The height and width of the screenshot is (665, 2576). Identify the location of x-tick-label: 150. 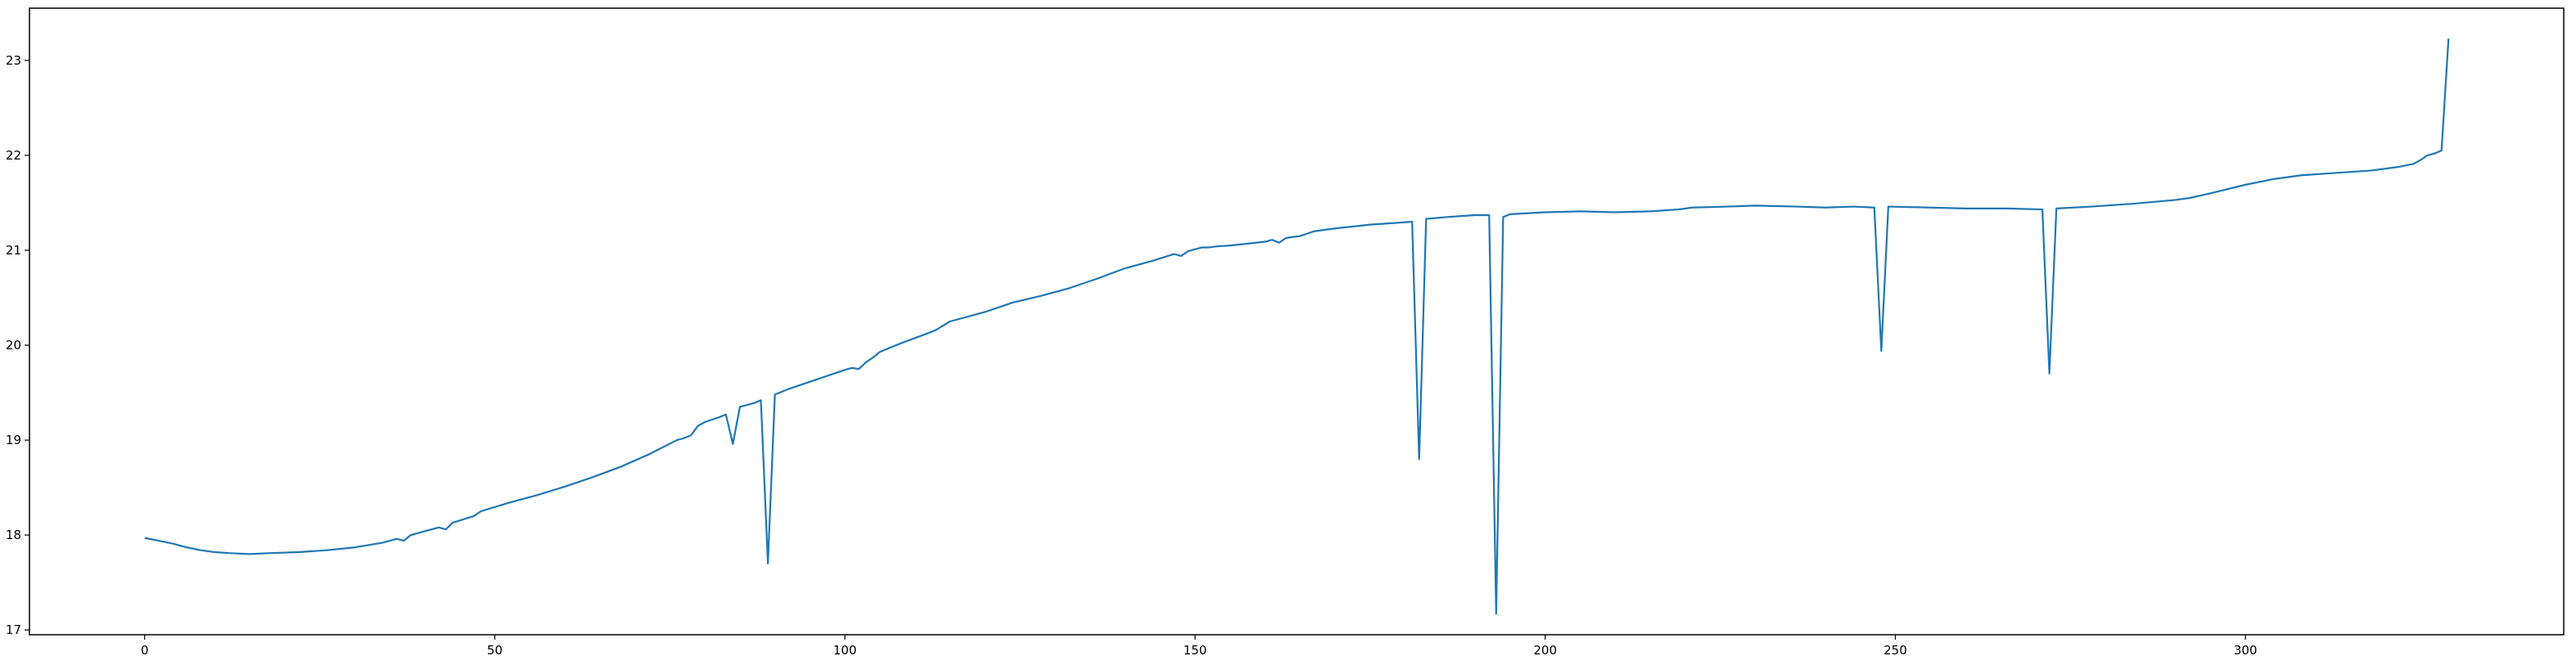
(1195, 650).